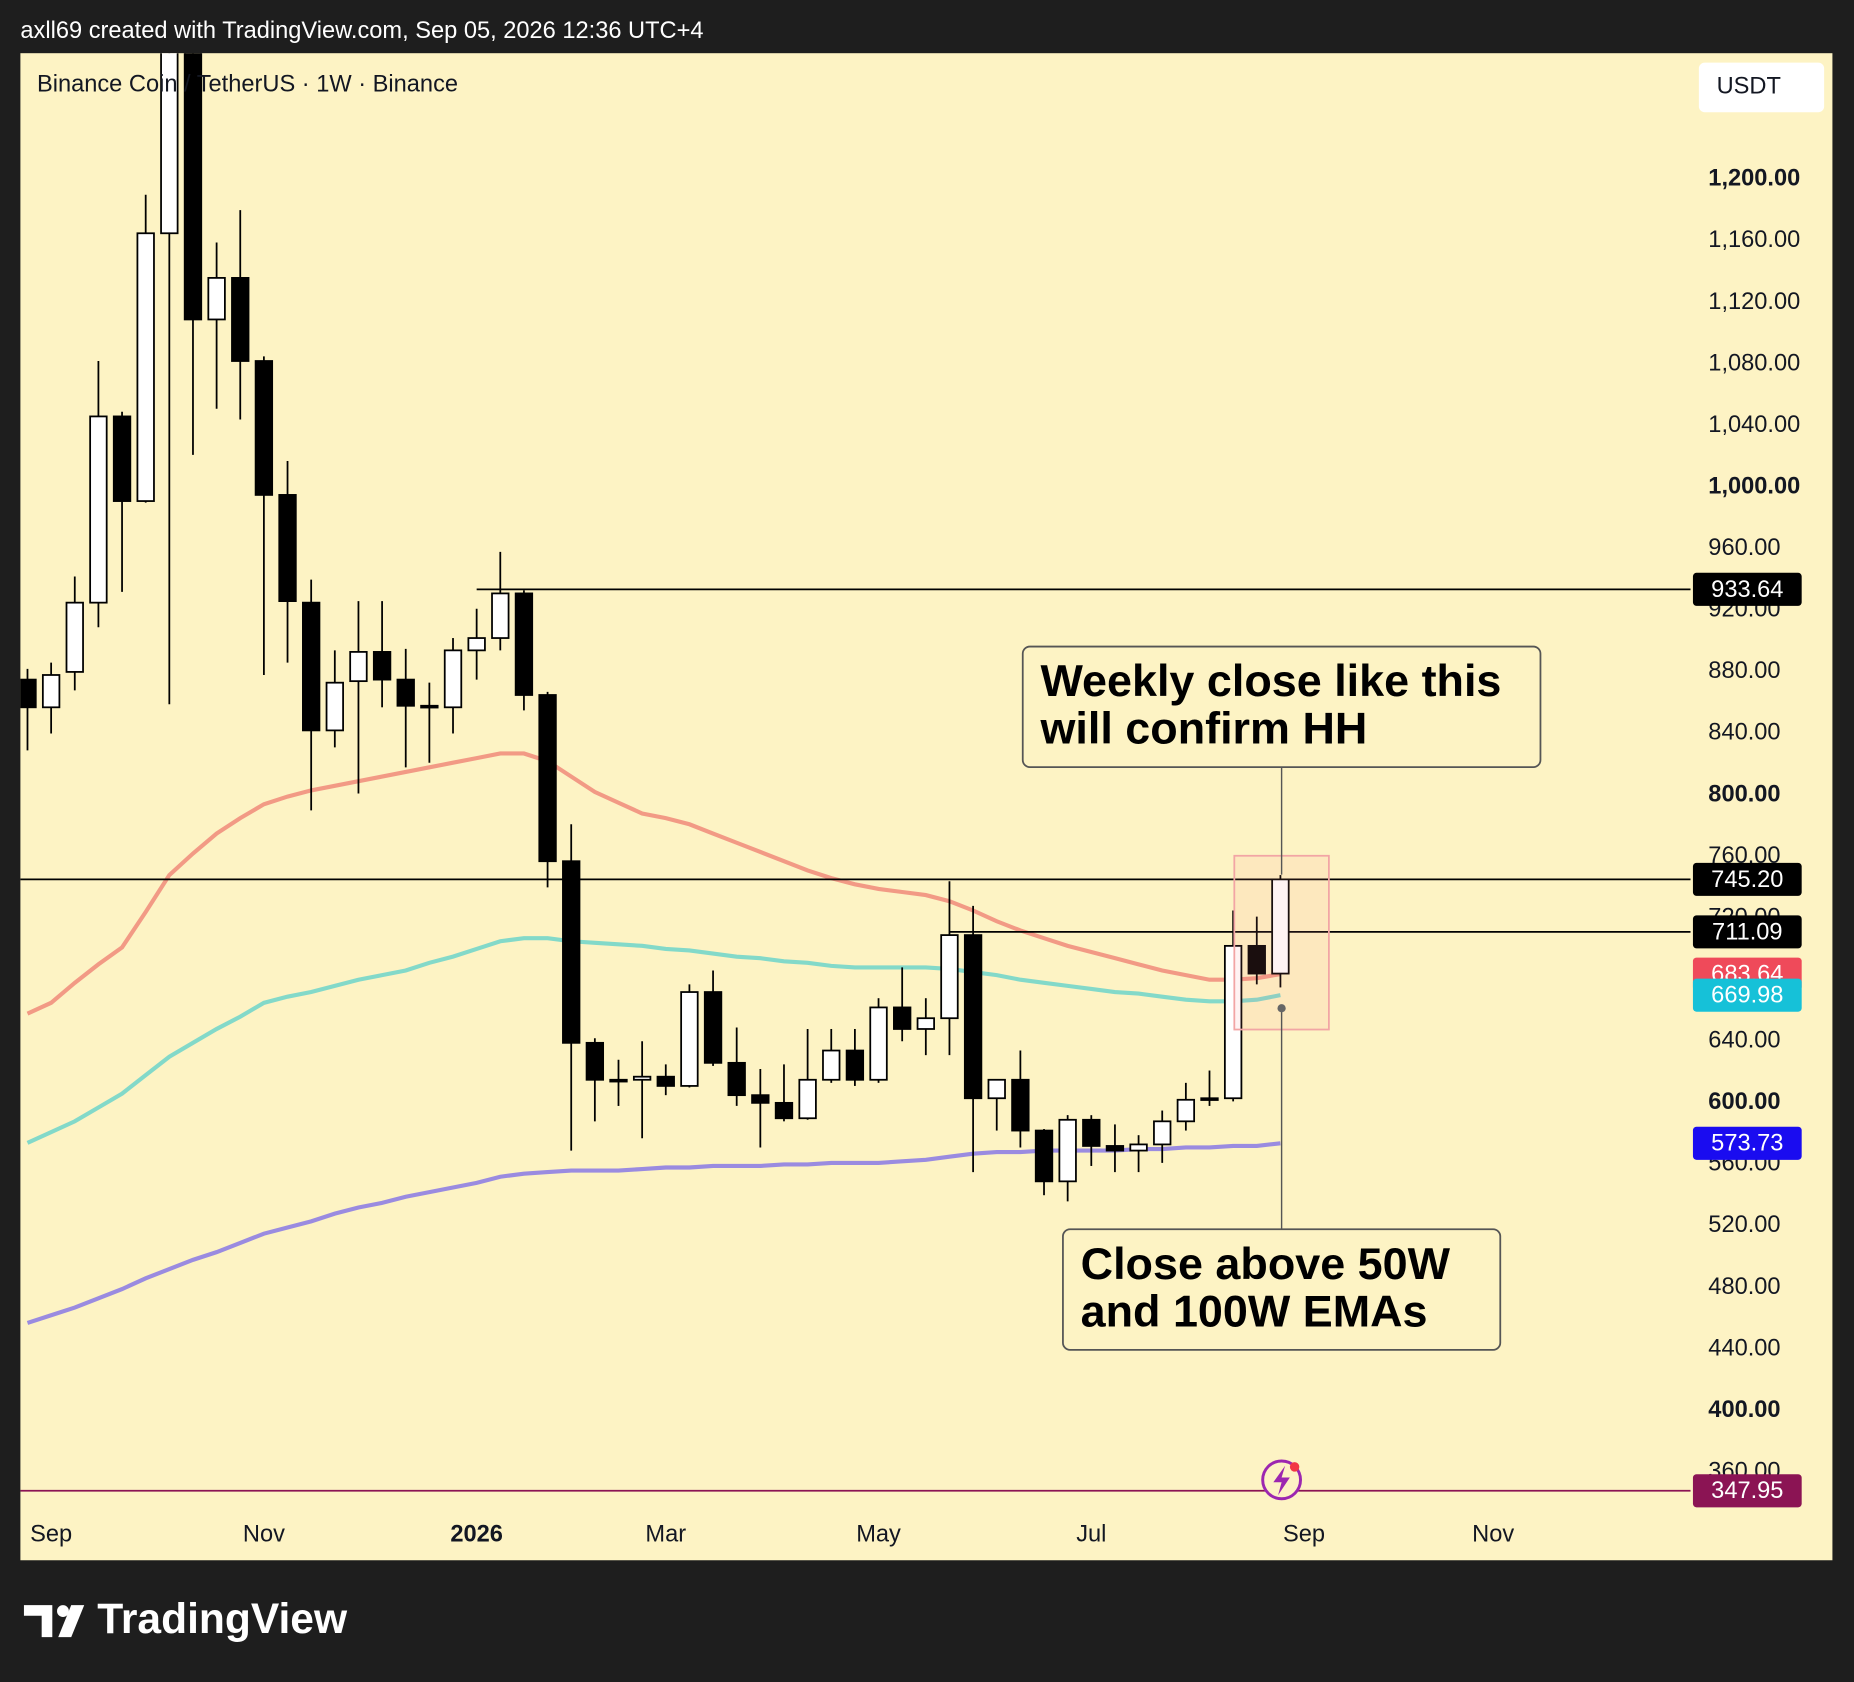 This screenshot has width=1854, height=1682. I want to click on callout-text: Close above 50W, so click(1266, 1263).